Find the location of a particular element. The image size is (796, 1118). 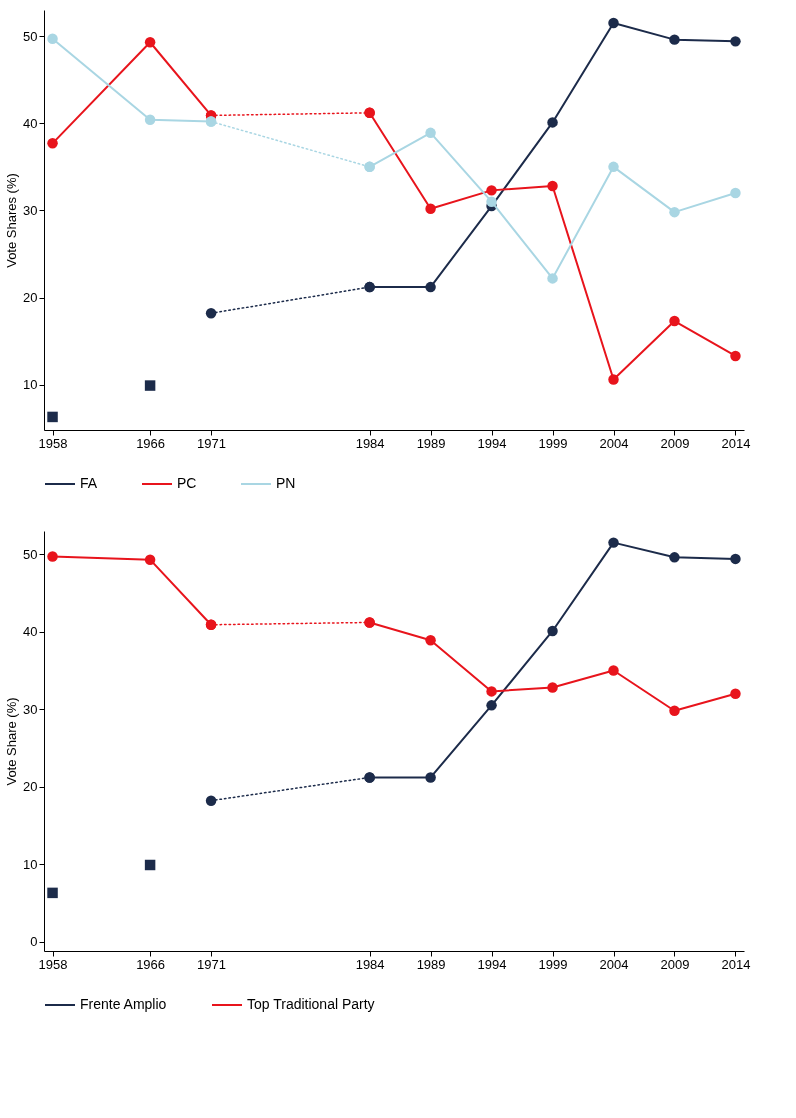

y-tick-label: 0 is located at coordinates (34, 942).